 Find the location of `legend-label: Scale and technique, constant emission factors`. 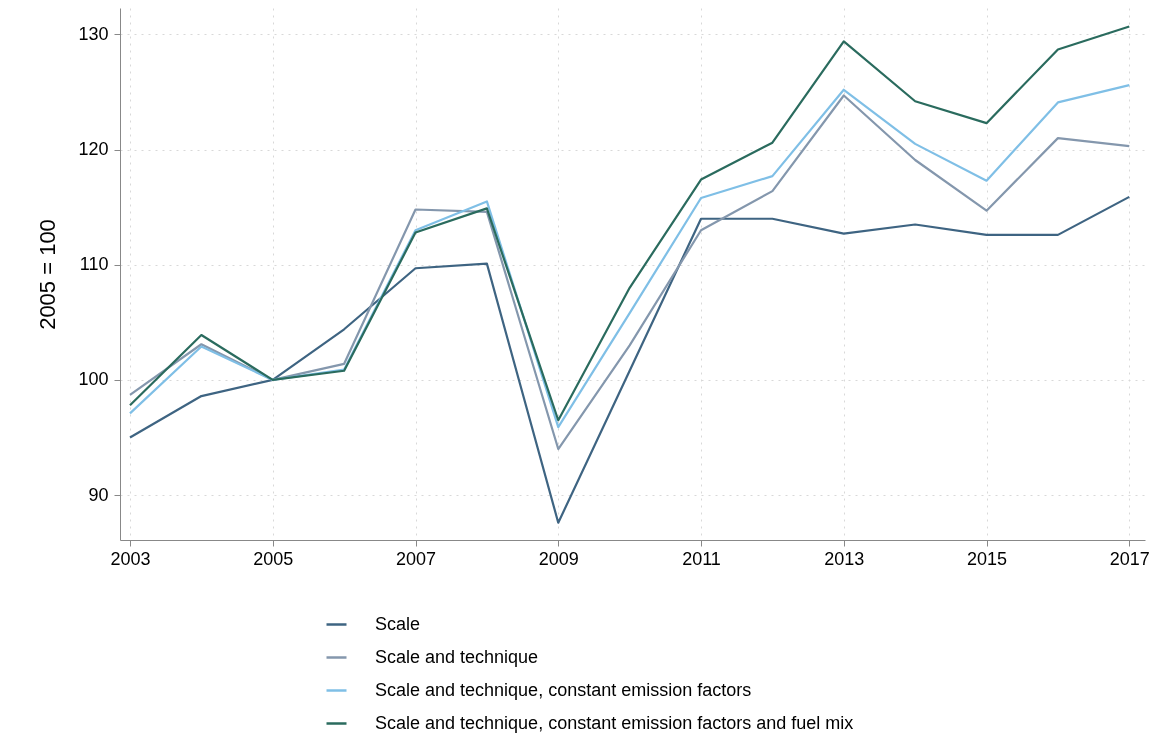

legend-label: Scale and technique, constant emission factors is located at coordinates (563, 689).